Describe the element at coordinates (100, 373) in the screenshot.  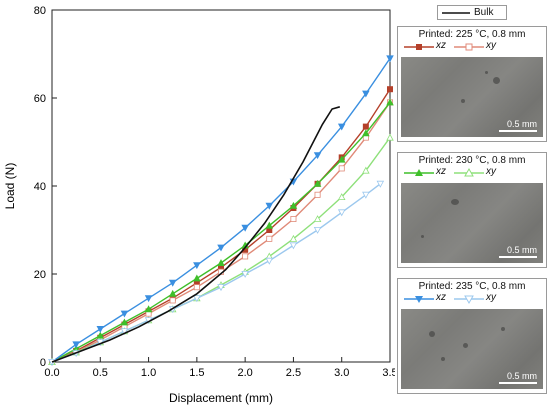
I see `x-tick-label: 0.5` at that location.